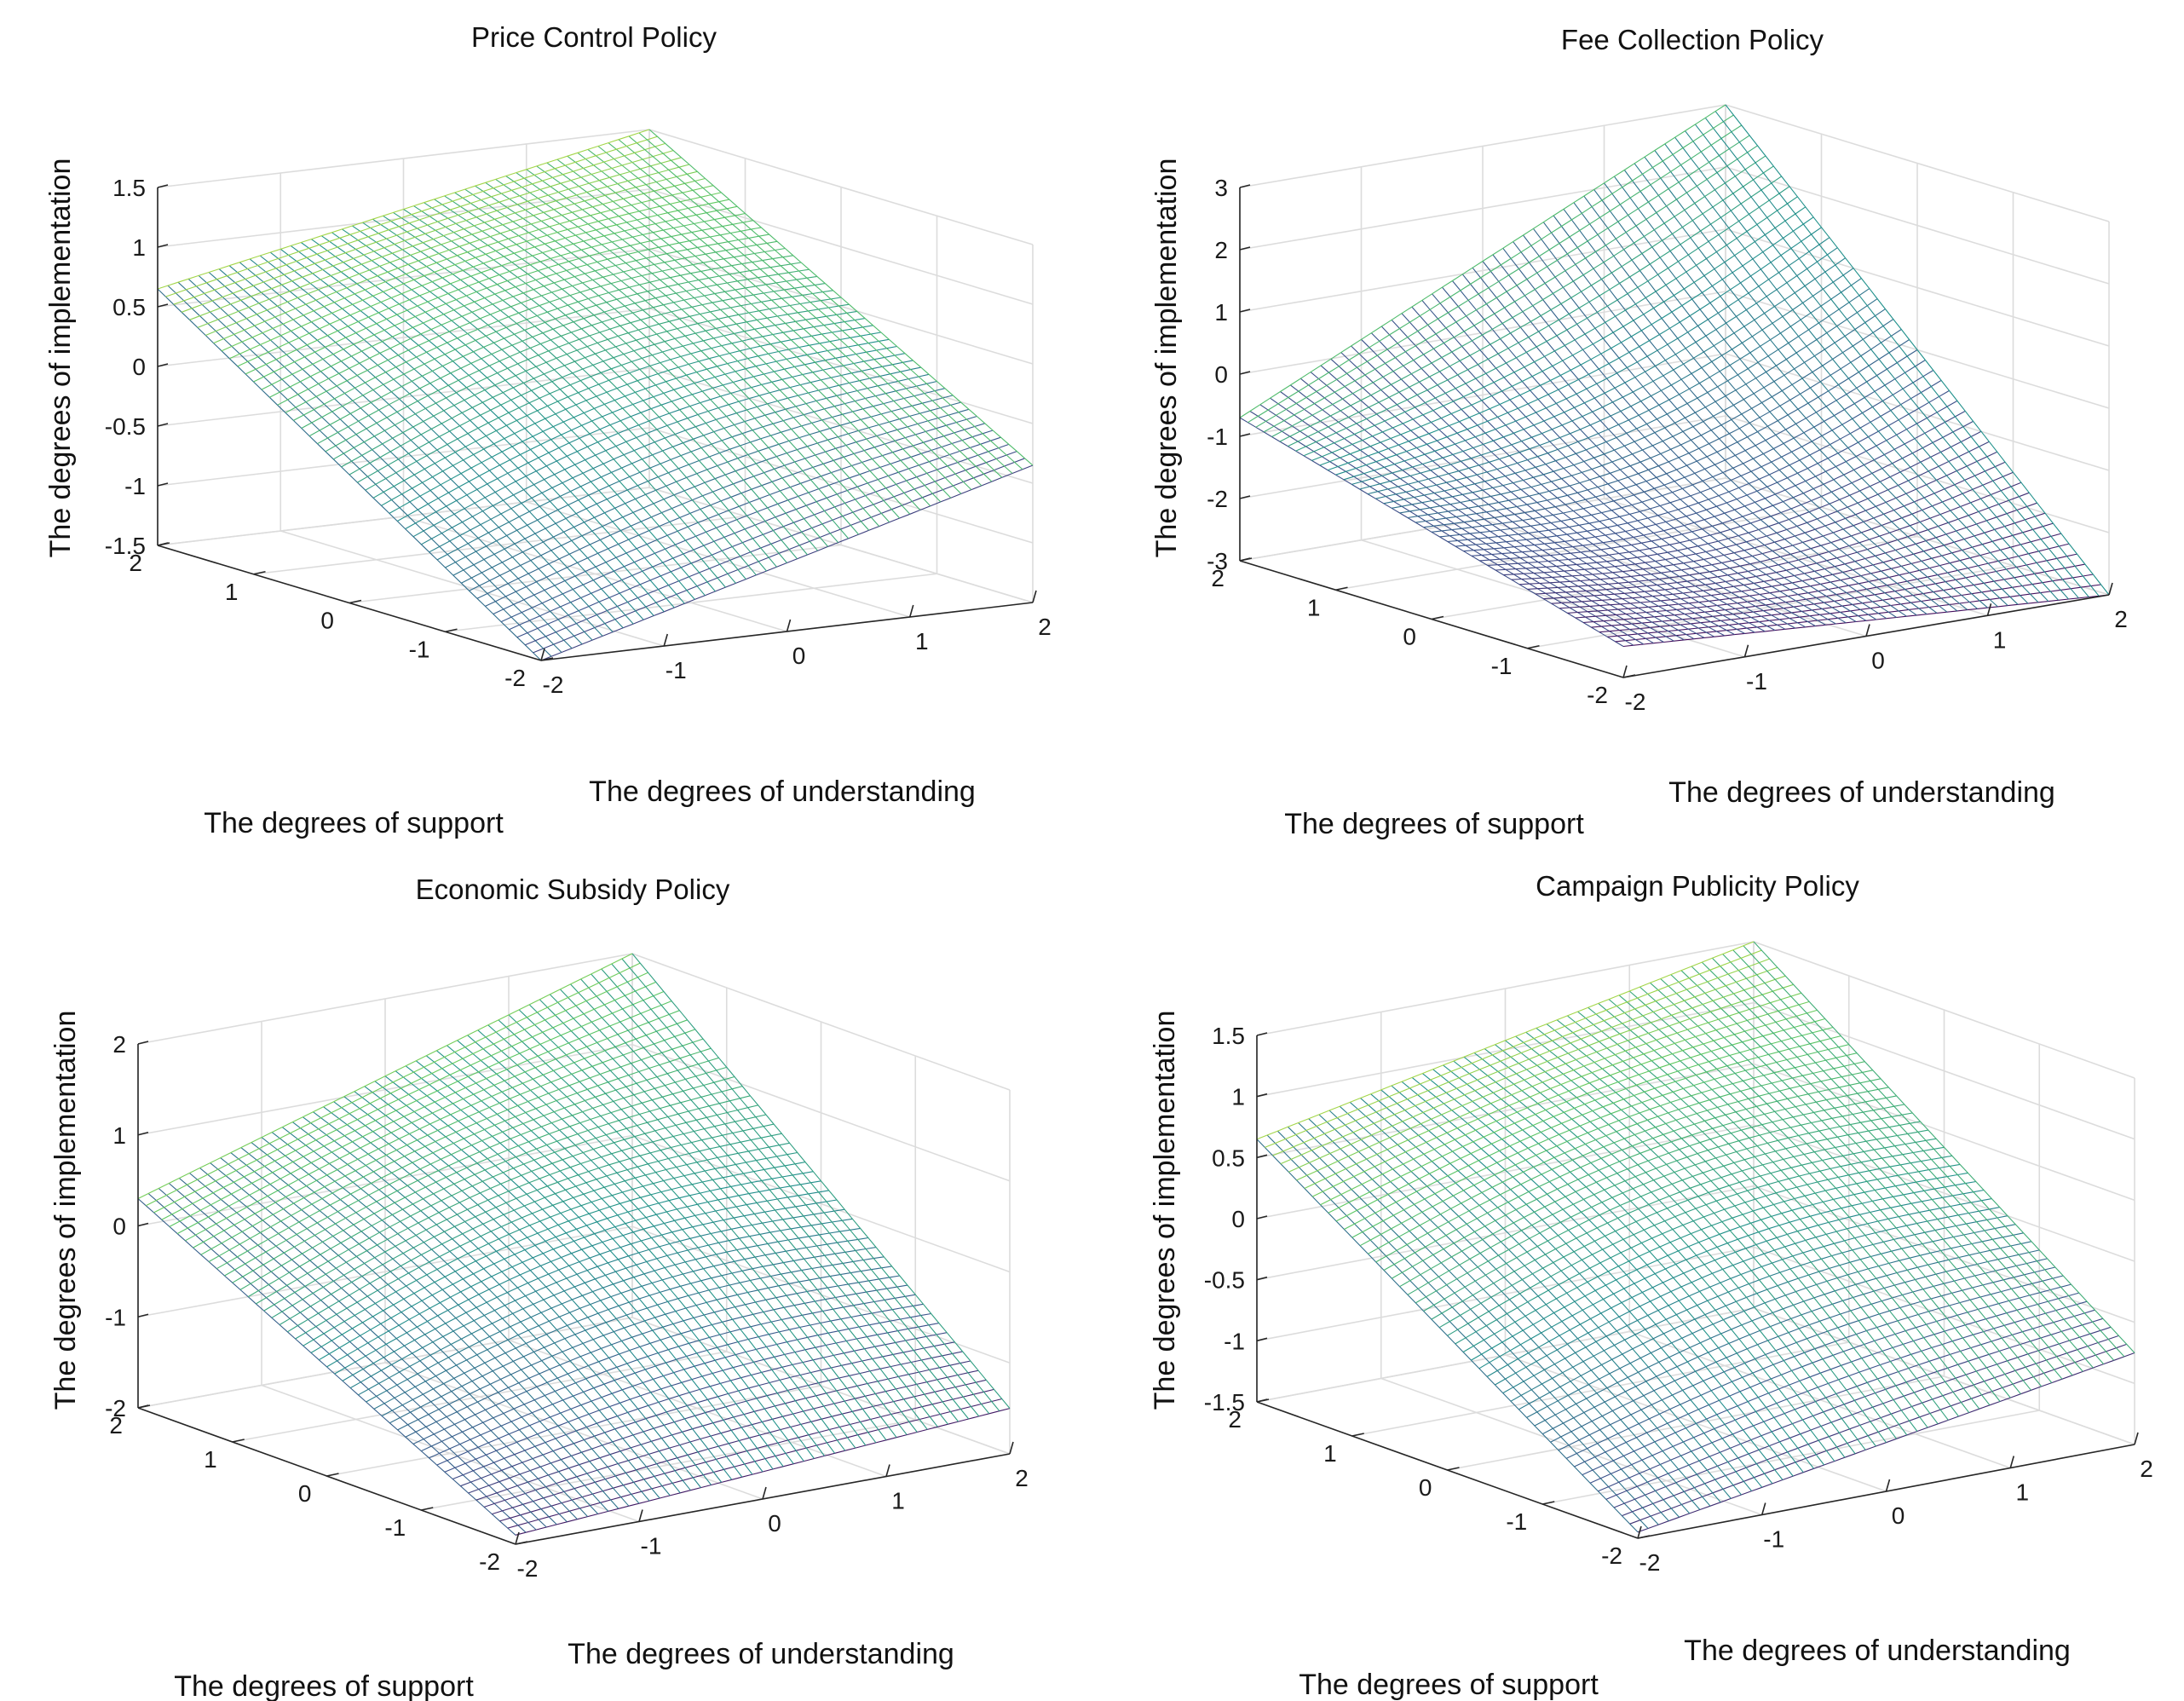 The height and width of the screenshot is (1701, 2184). I want to click on z-tick-label: 0.5, so click(129, 307).